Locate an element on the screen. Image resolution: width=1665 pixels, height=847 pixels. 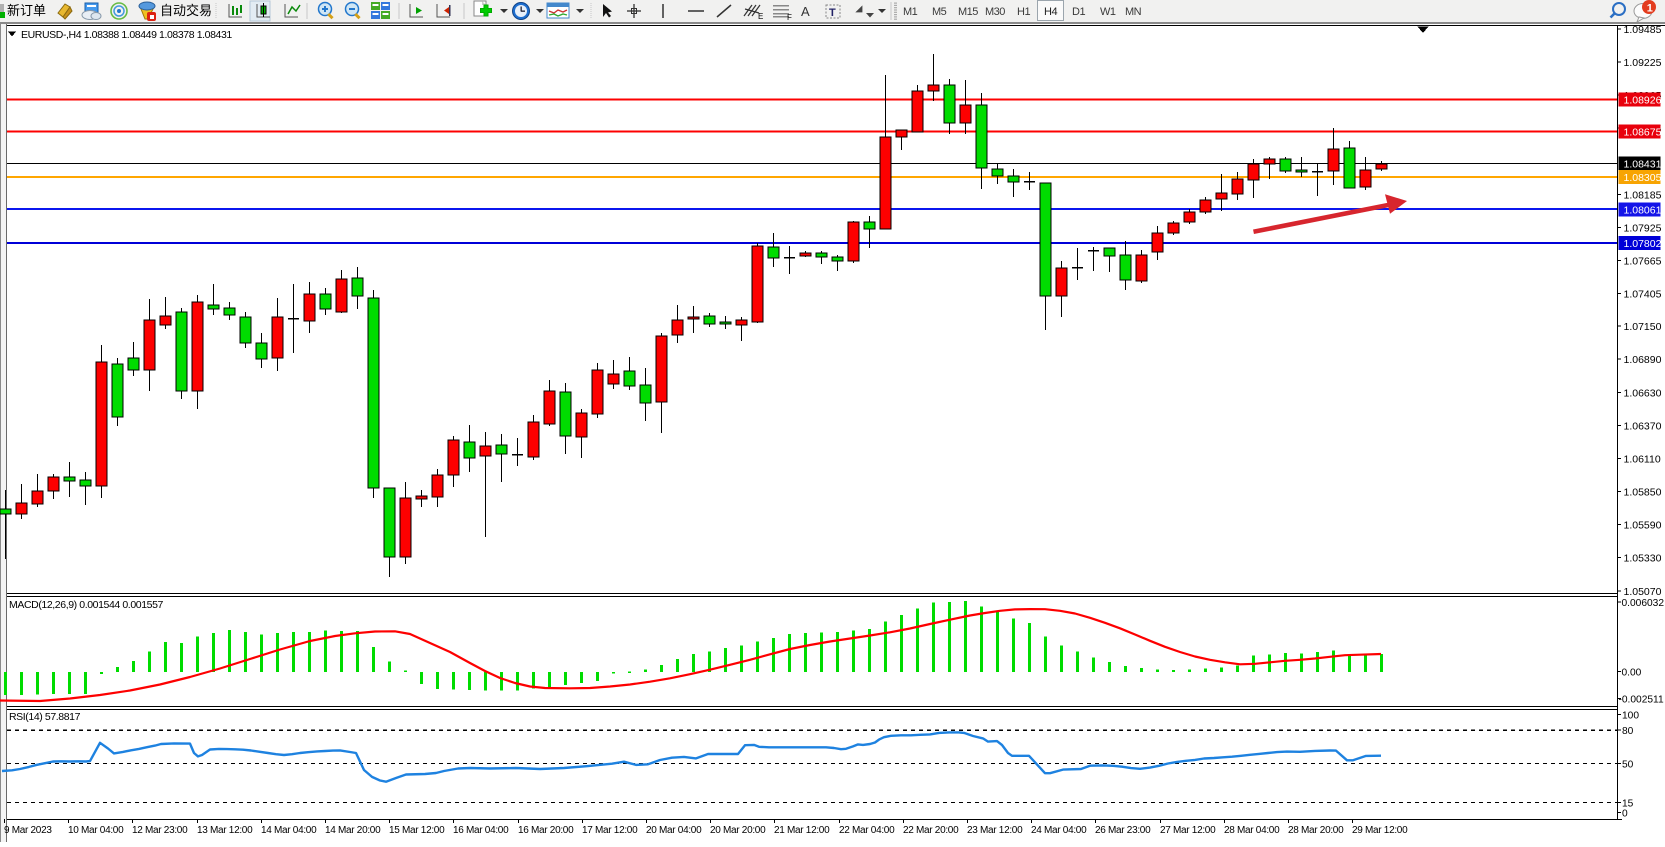
svg-text: M5 is located at coordinates (939, 12).